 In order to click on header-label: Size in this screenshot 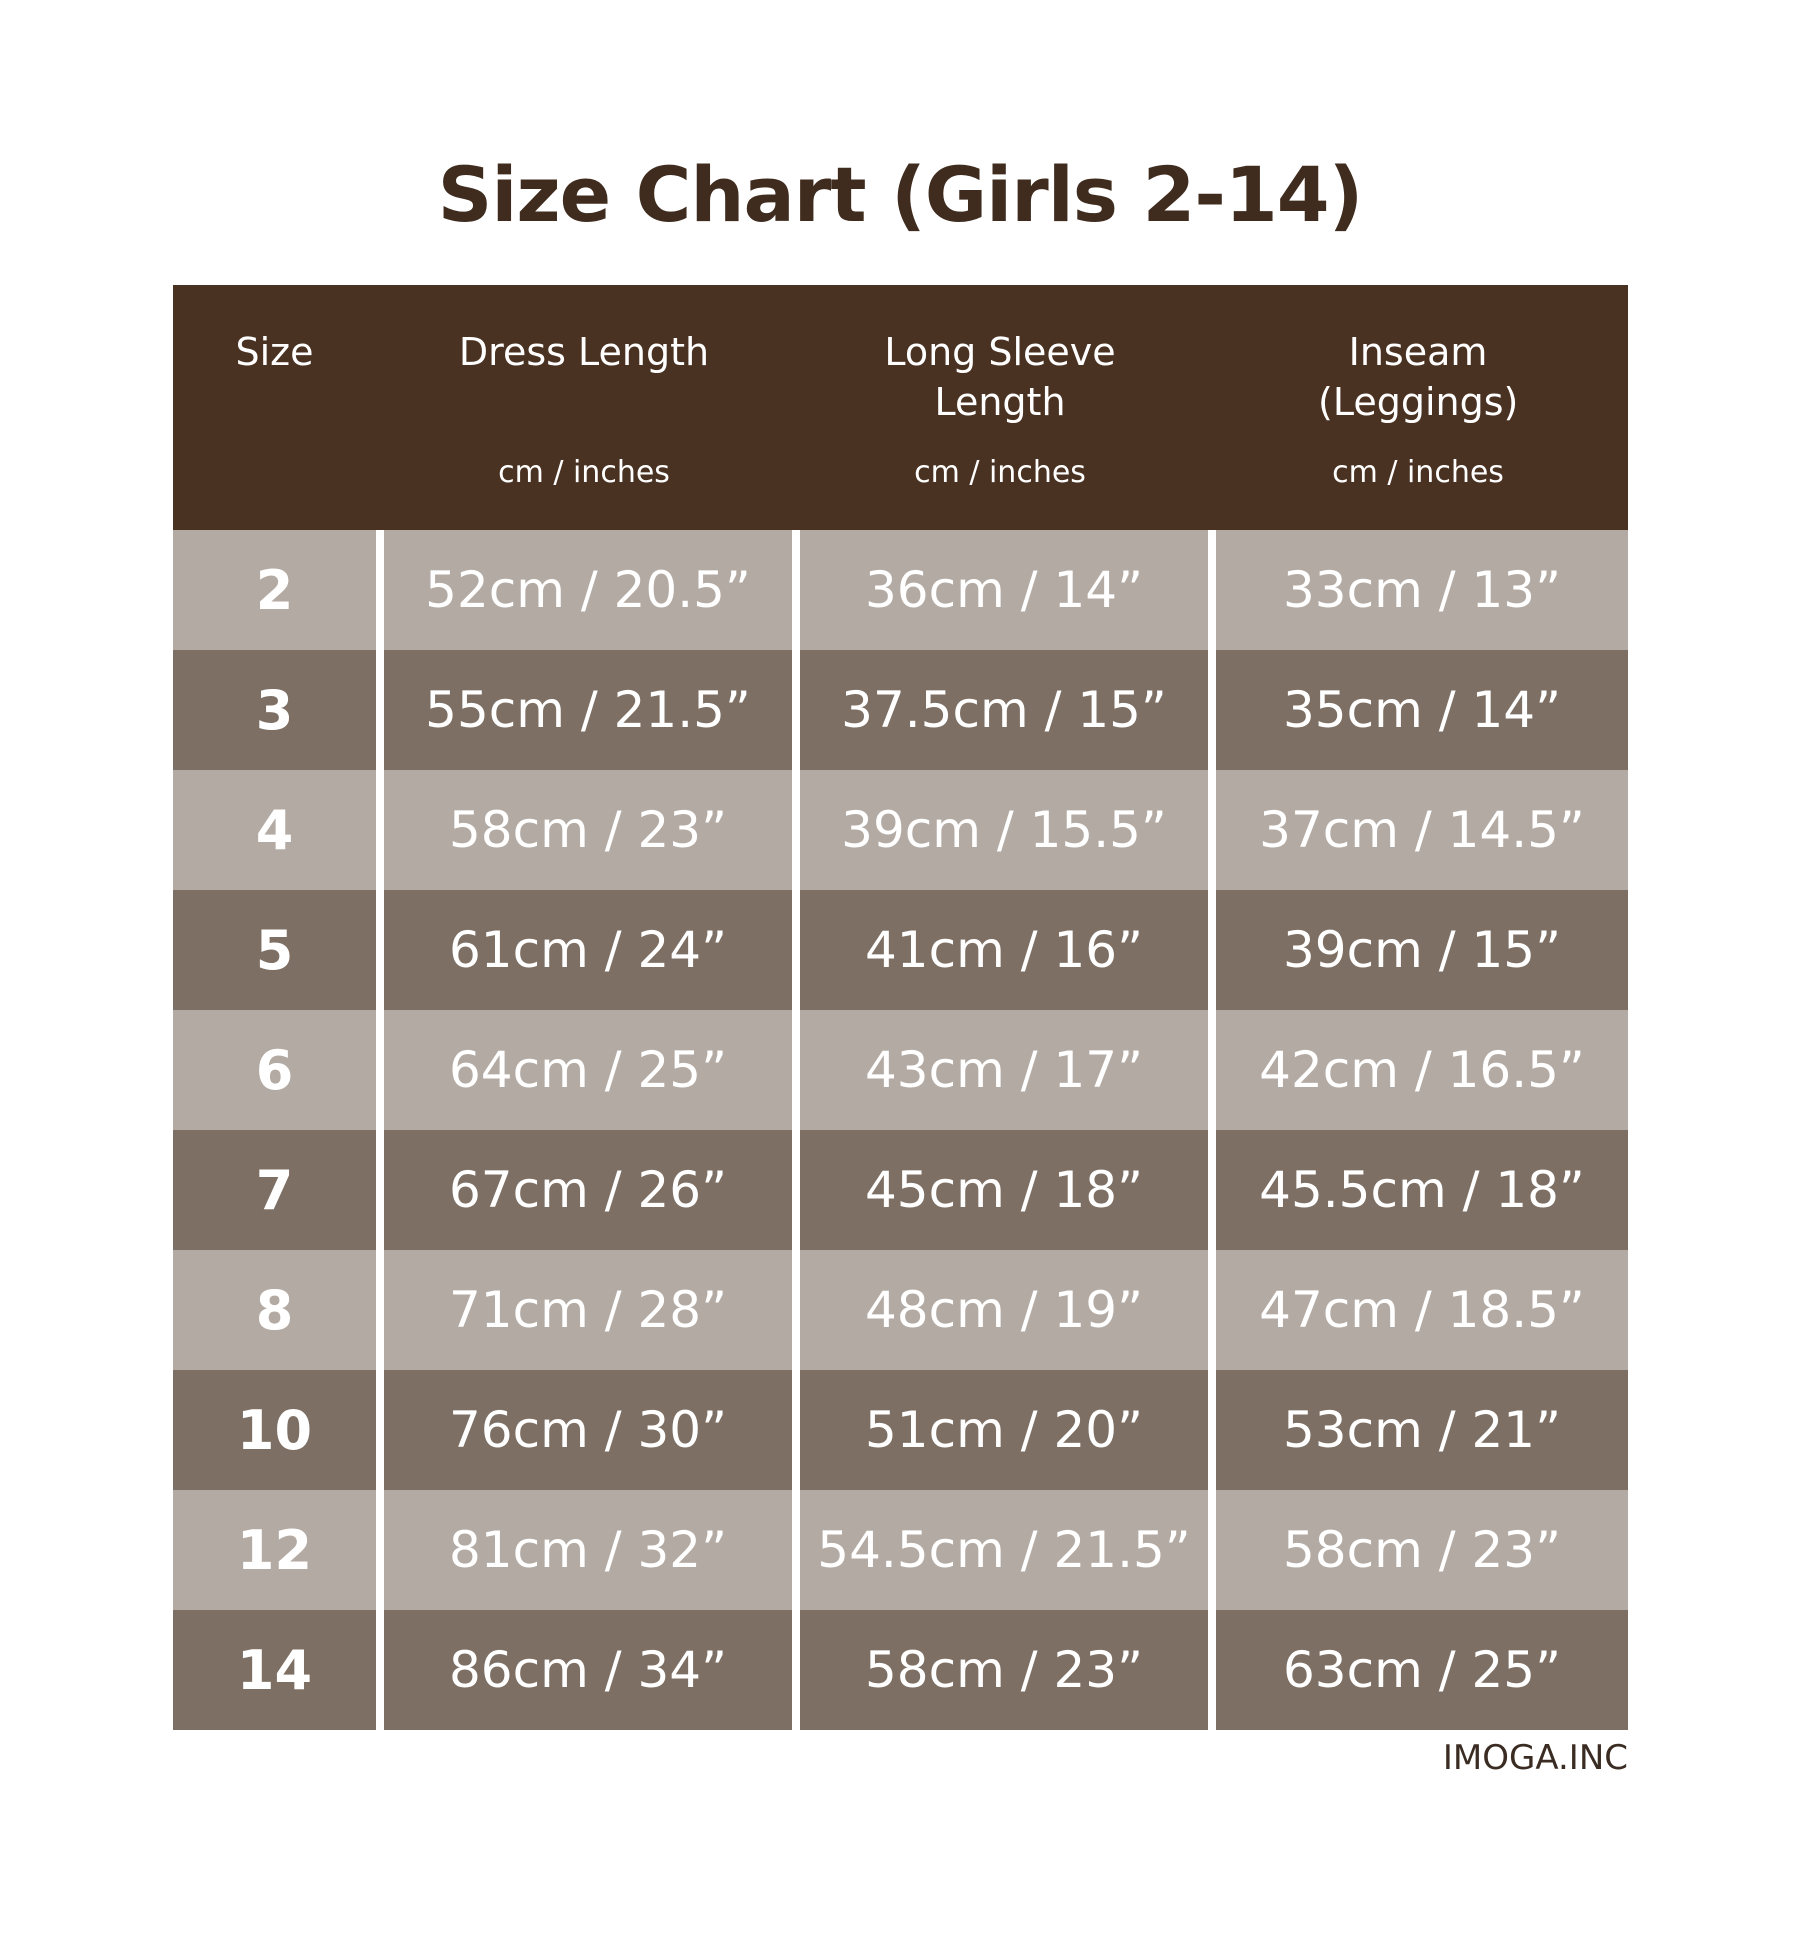, I will do `click(274, 352)`.